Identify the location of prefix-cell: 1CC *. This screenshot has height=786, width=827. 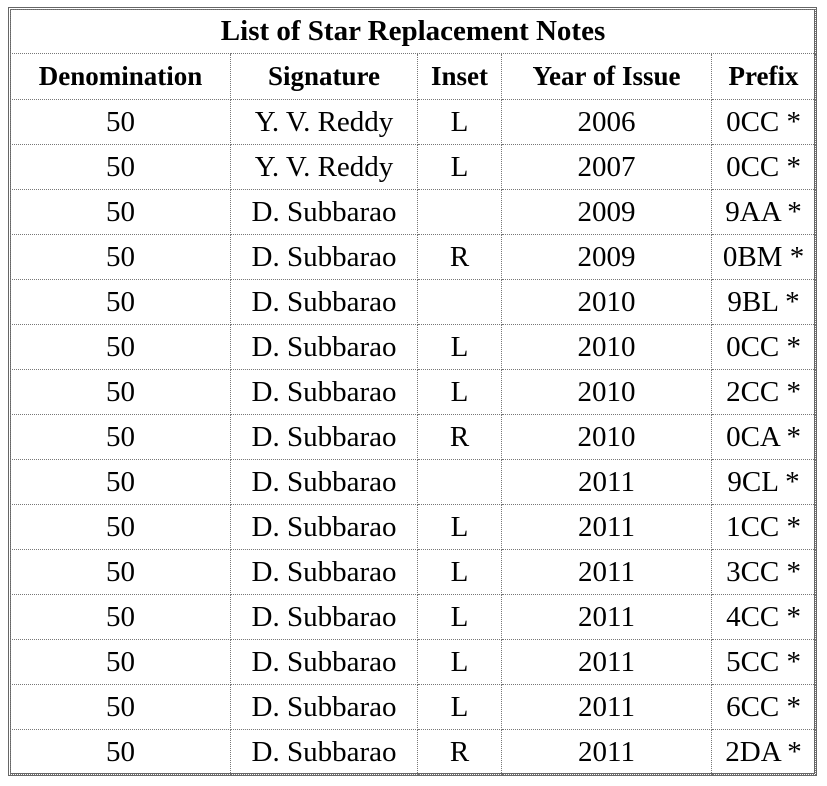
(763, 527).